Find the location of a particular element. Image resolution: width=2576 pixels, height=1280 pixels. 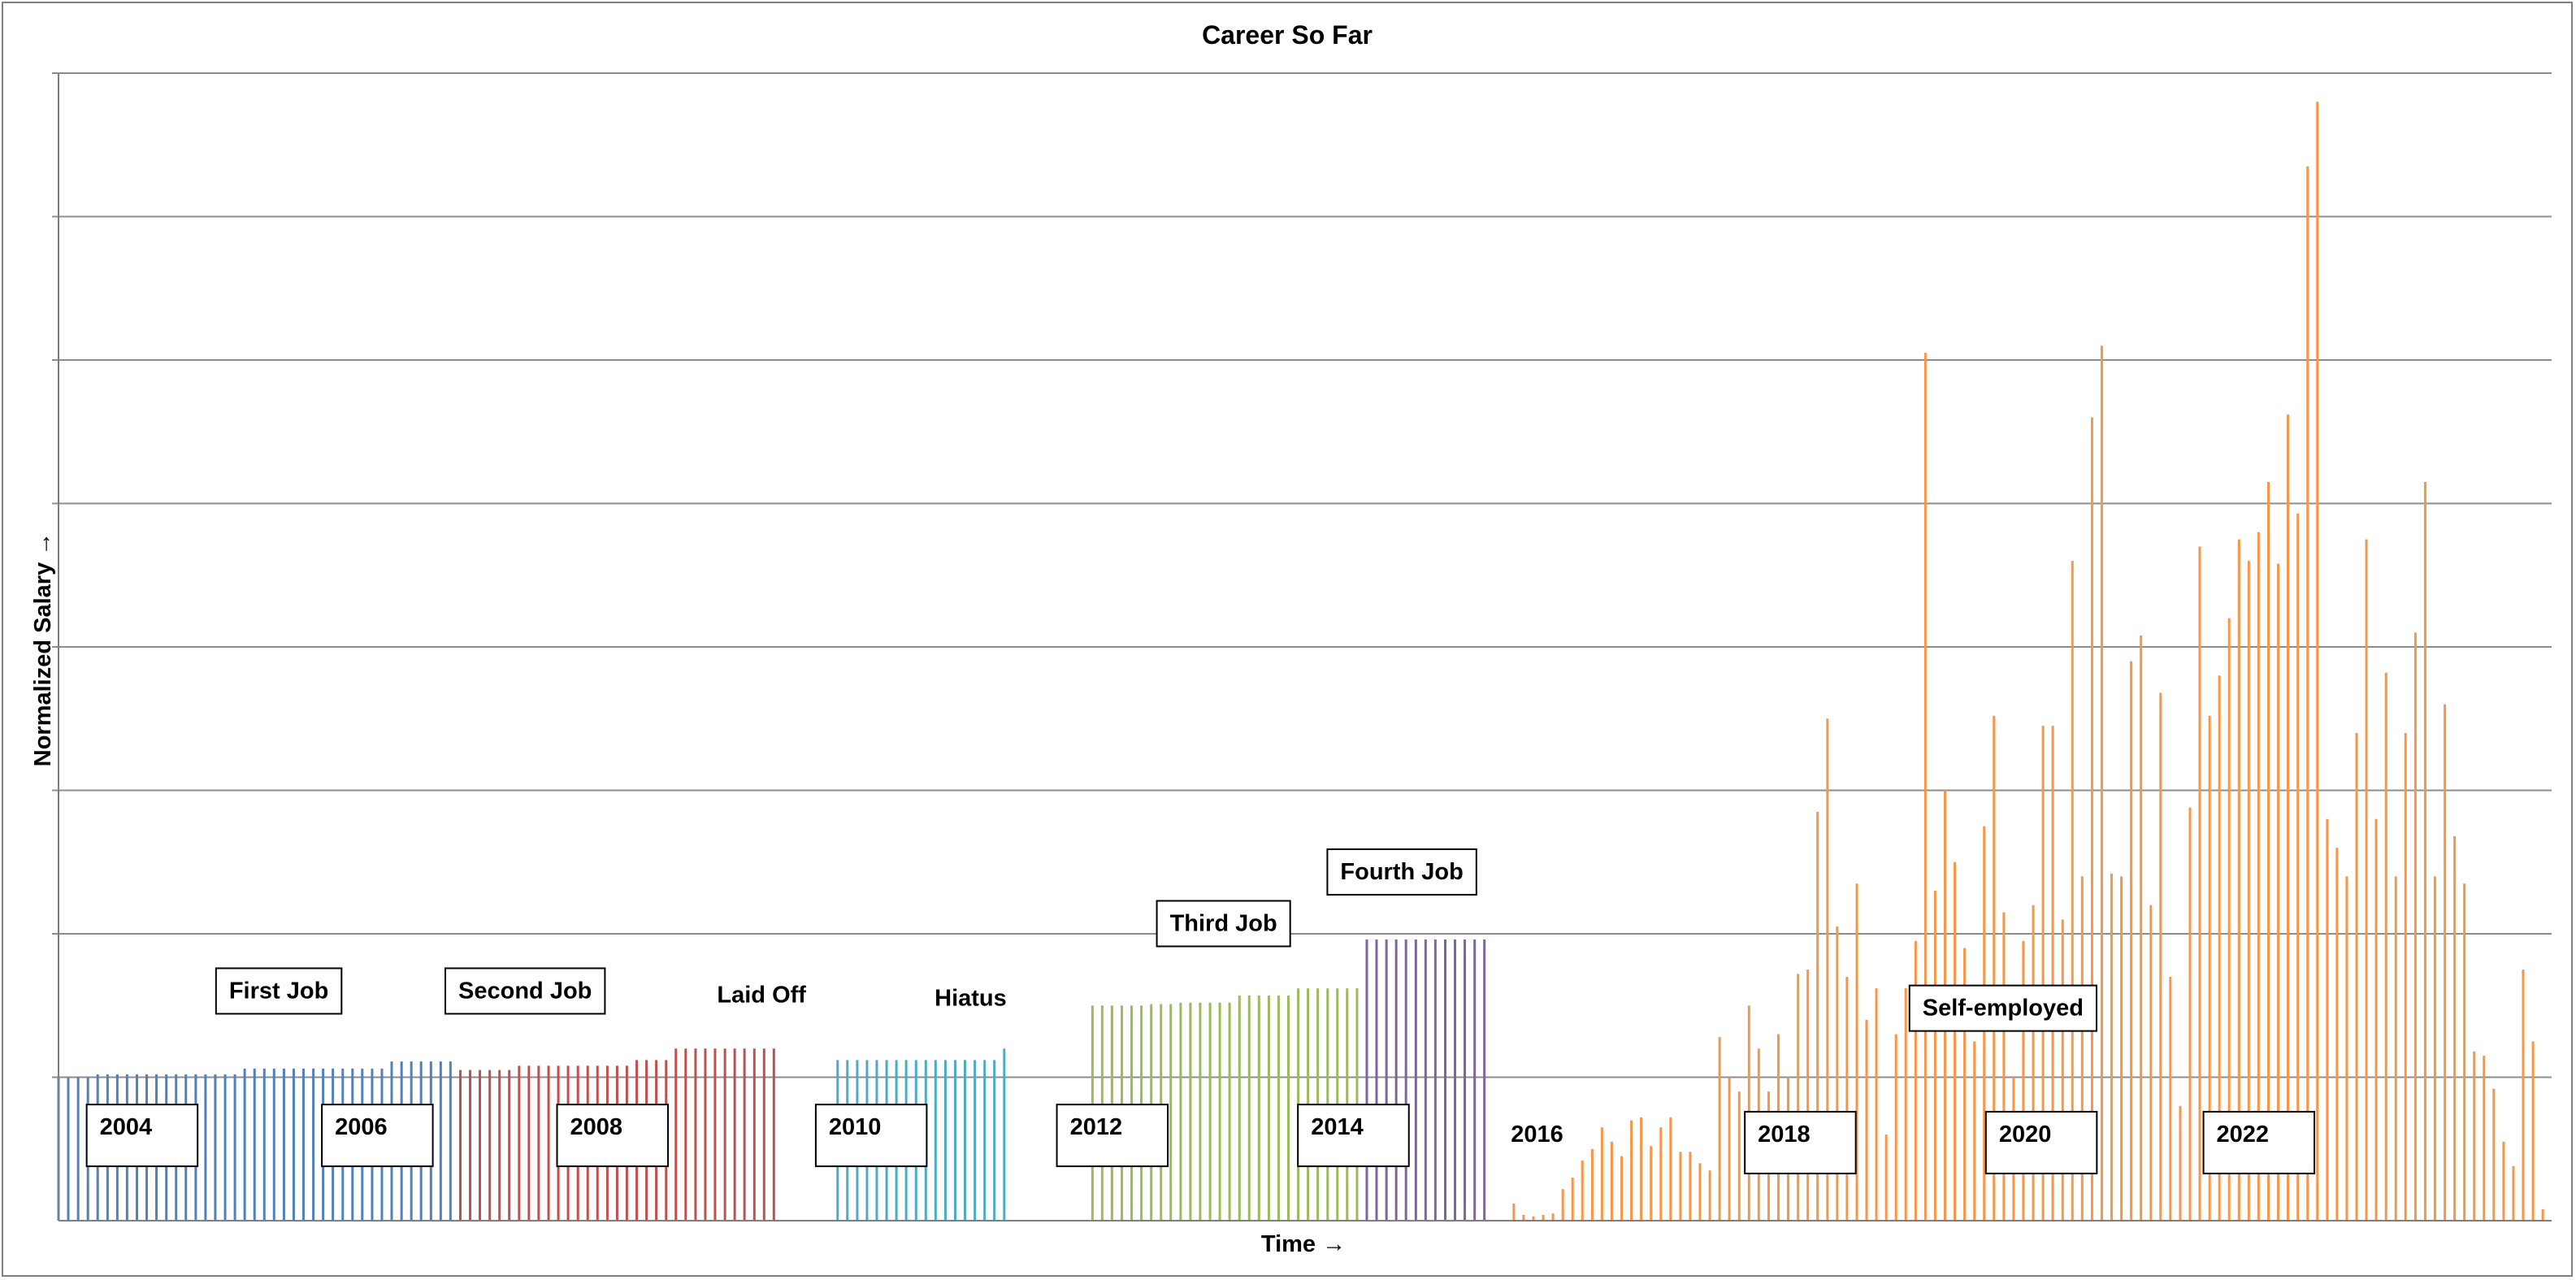

year-label-text: 2016 is located at coordinates (1537, 1135).